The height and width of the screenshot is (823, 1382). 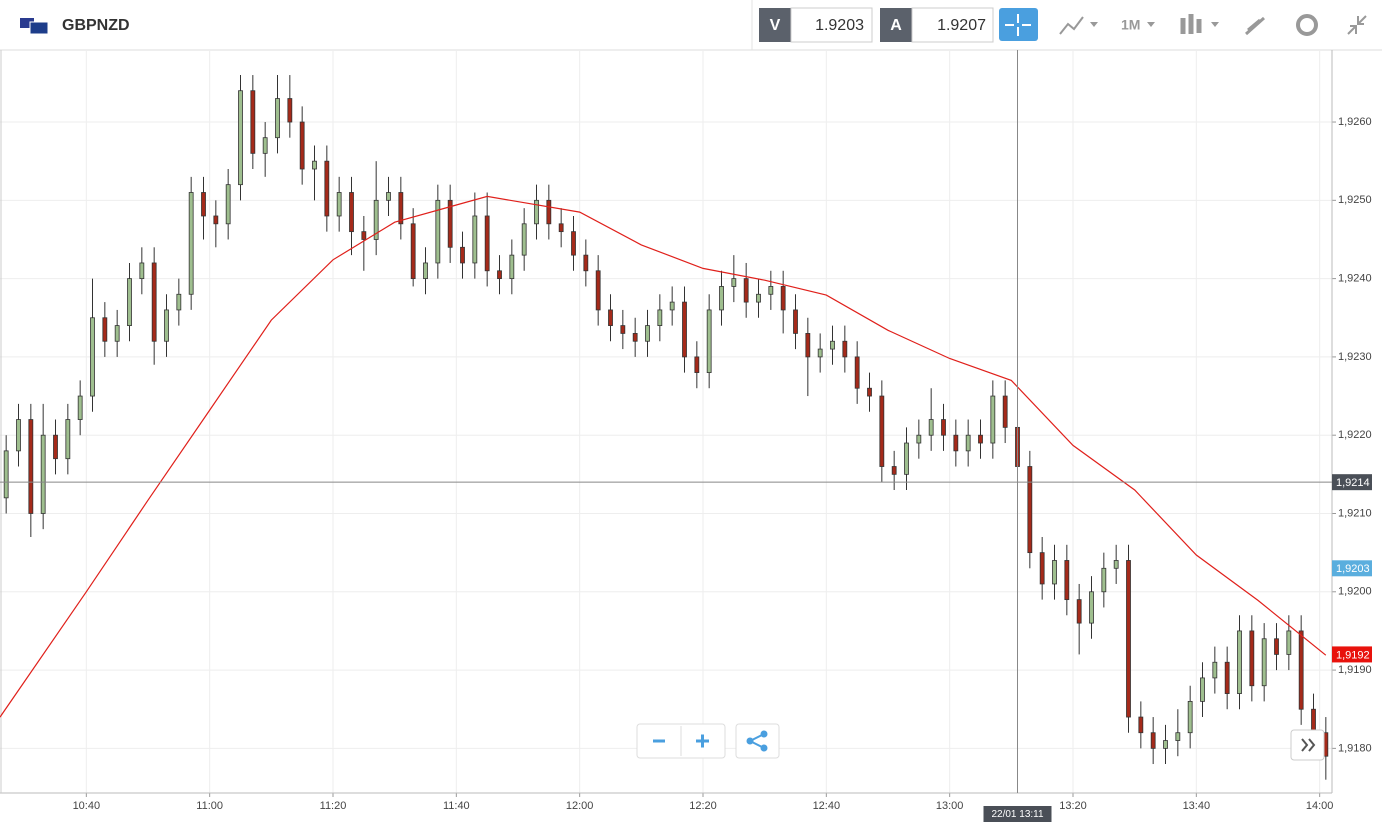 I want to click on zoom-in-button, so click(x=702, y=741).